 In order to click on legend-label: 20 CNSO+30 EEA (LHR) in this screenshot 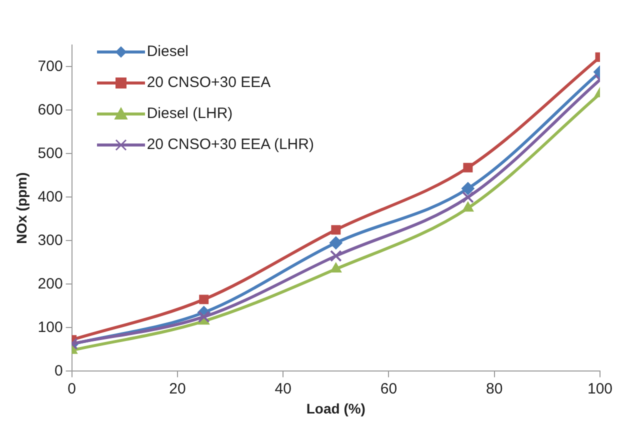, I will do `click(230, 144)`.